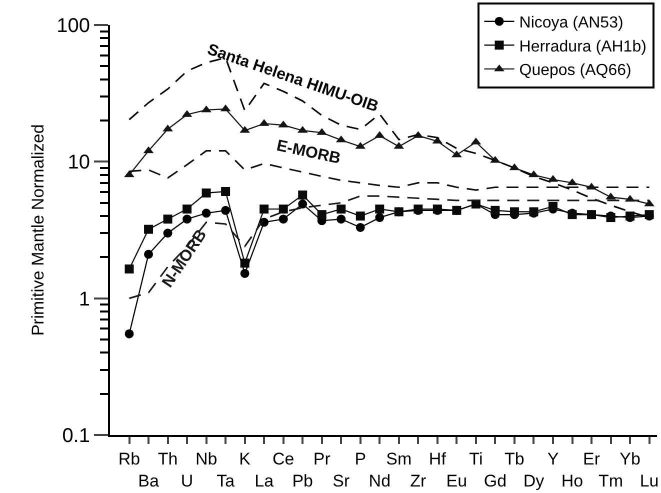  Describe the element at coordinates (495, 481) in the screenshot. I see `x-tick-label: Gd` at that location.